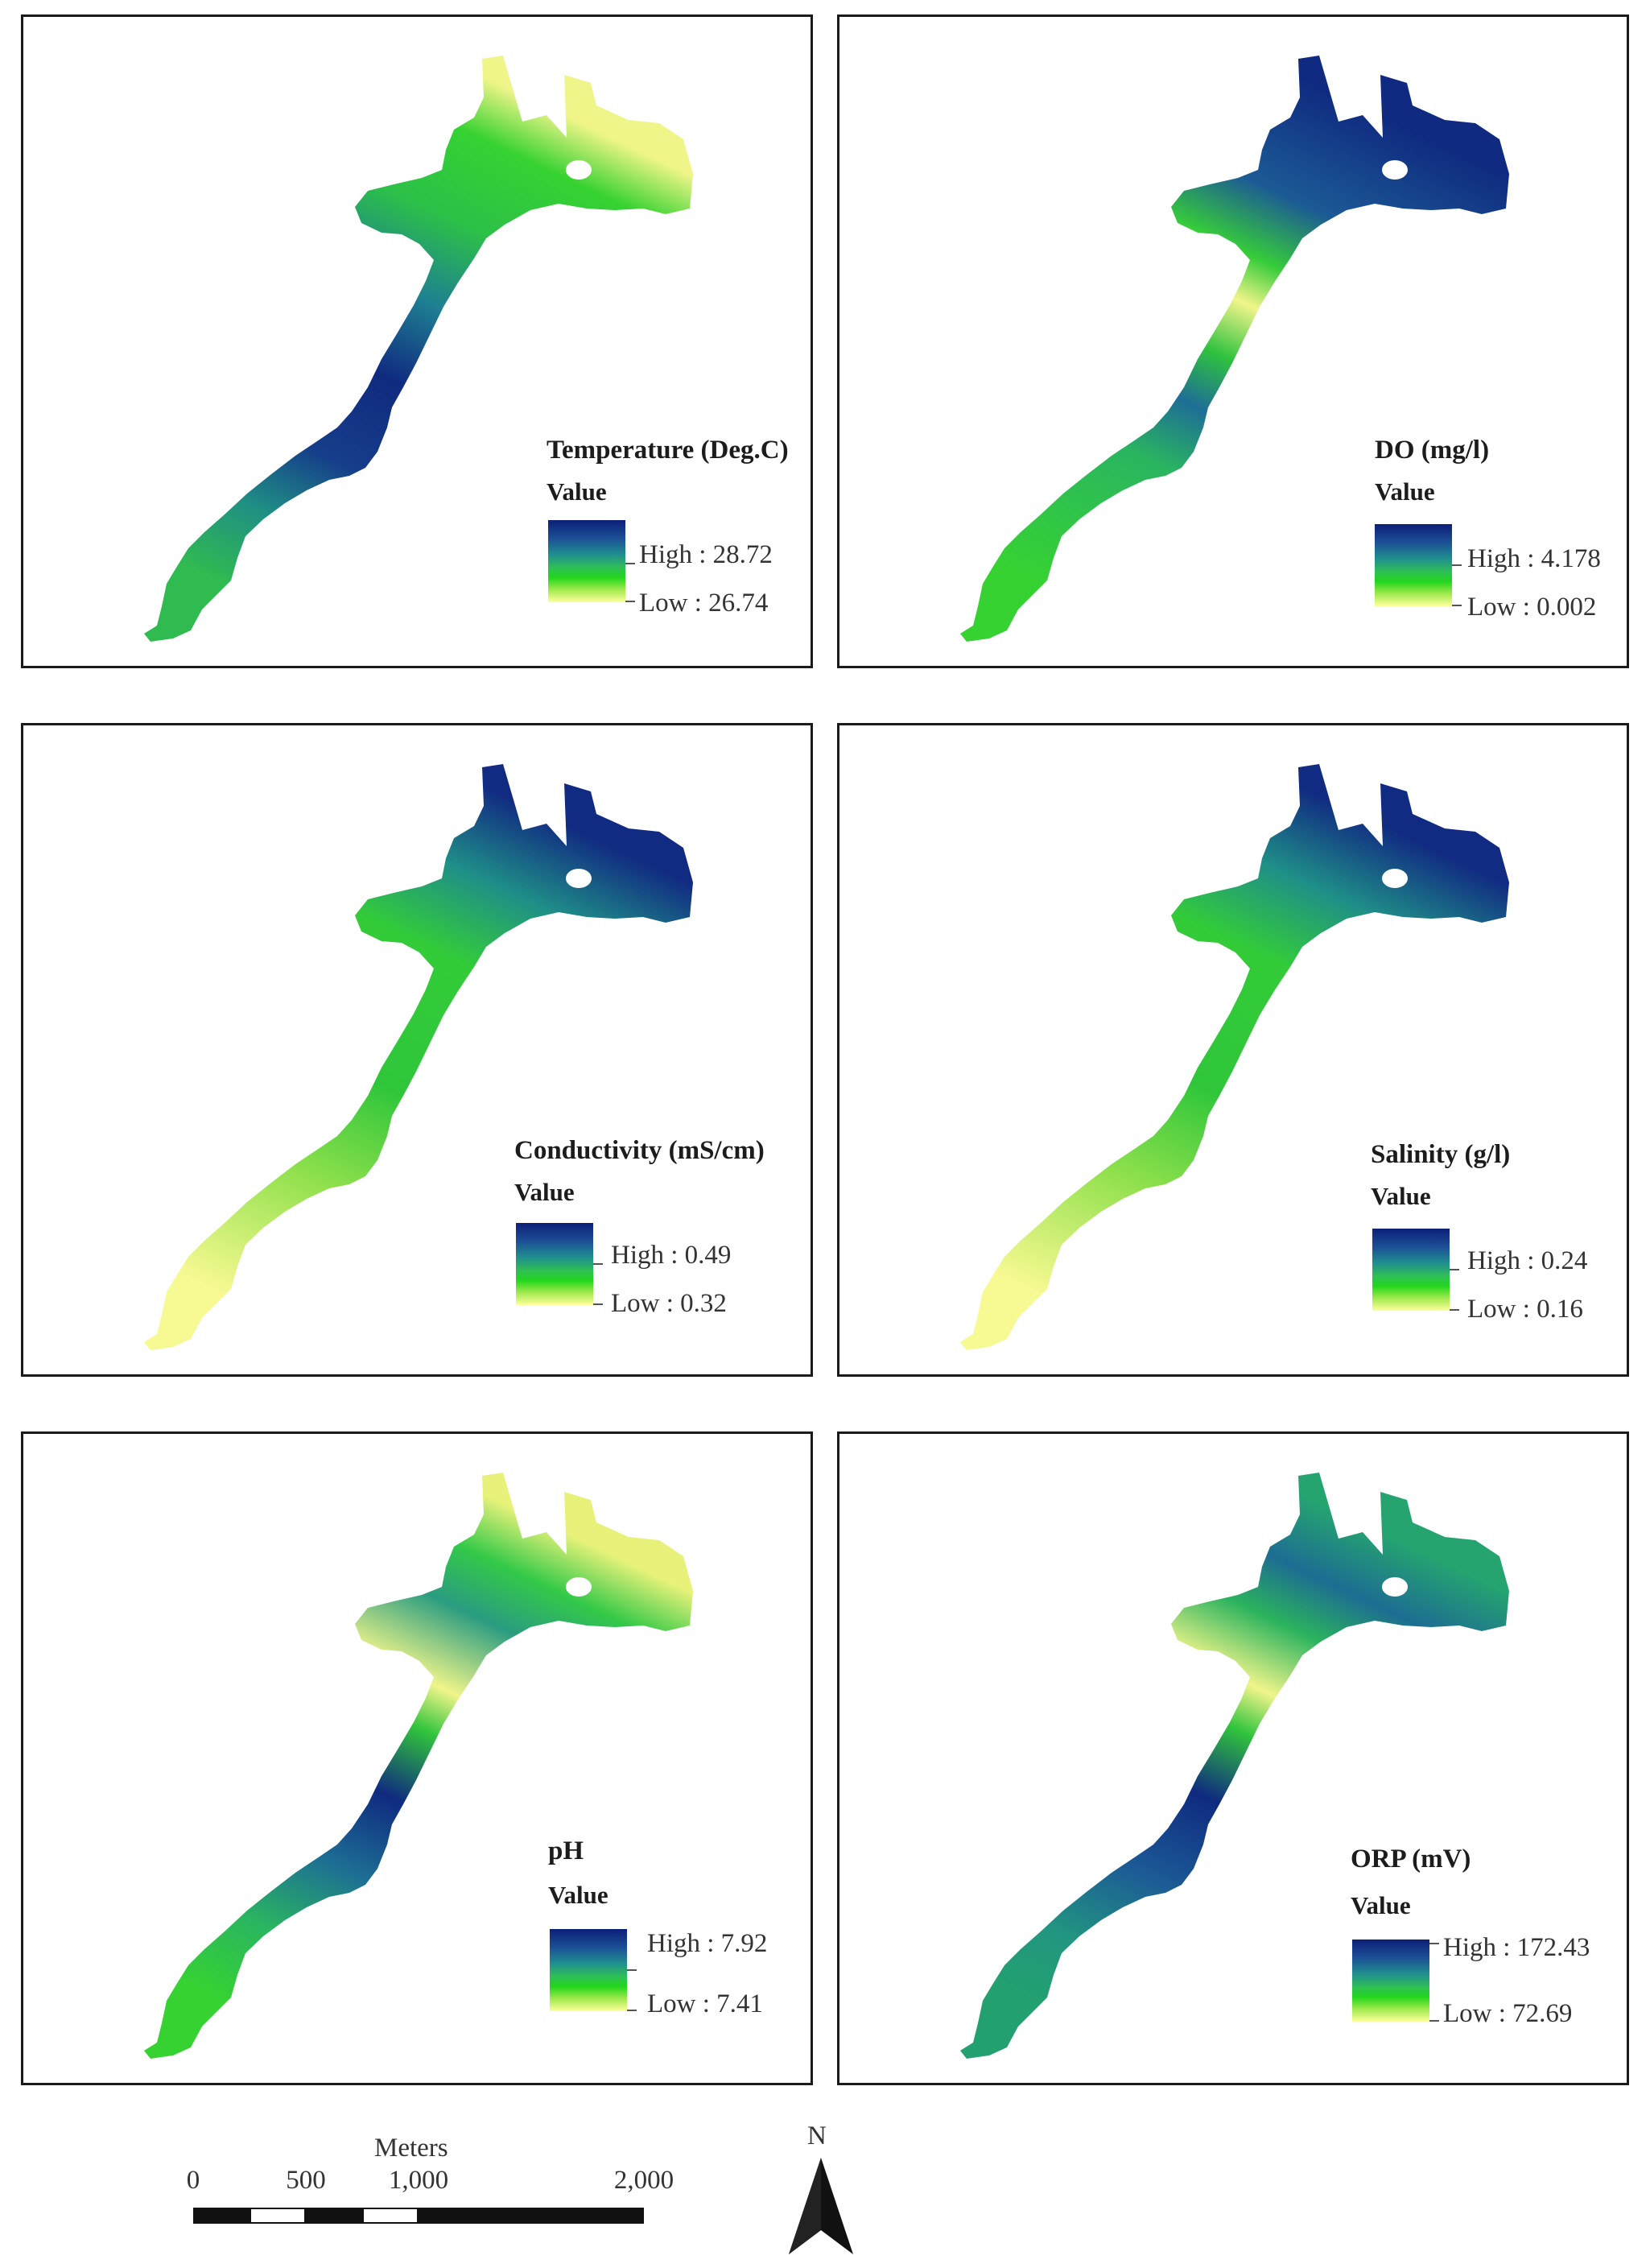 The height and width of the screenshot is (2268, 1650). What do you see at coordinates (707, 1944) in the screenshot?
I see `legend-high: High : 7.92` at bounding box center [707, 1944].